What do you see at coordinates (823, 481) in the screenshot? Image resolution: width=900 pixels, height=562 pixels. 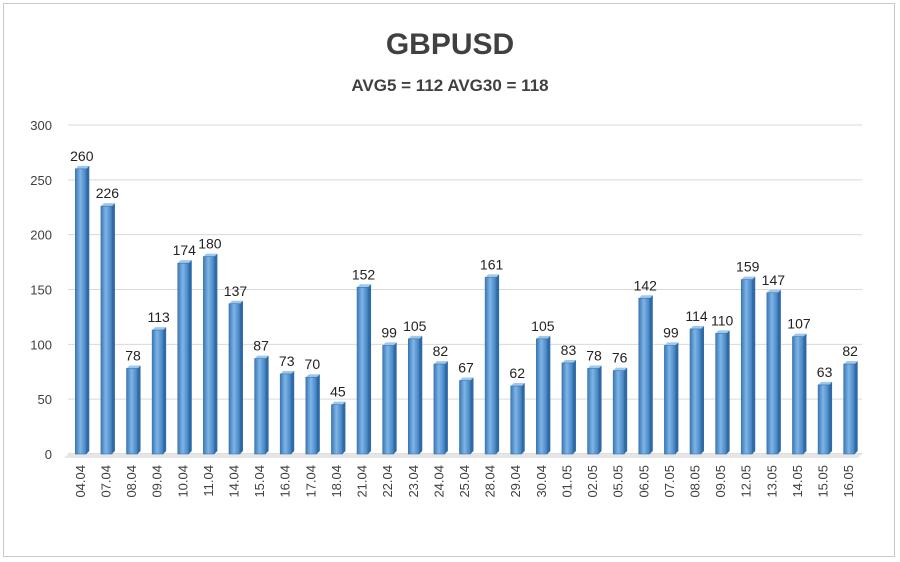 I see `x-tick-label: 15.05` at bounding box center [823, 481].